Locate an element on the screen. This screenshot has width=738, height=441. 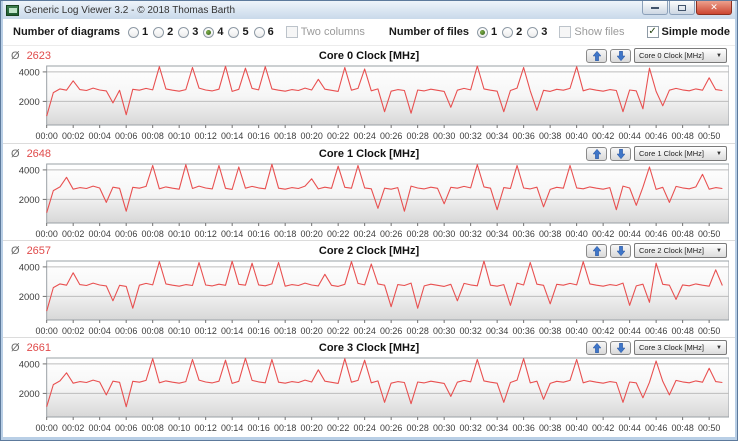
file-count-radio-group: 1 2 3 is located at coordinates (512, 32).